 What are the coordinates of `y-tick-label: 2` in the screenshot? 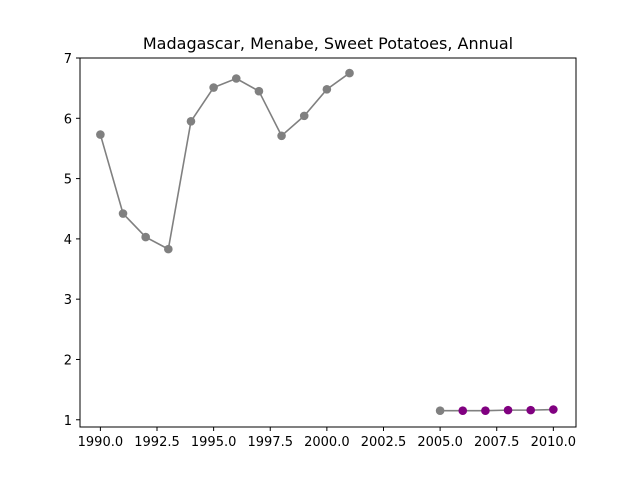 It's located at (68, 360).